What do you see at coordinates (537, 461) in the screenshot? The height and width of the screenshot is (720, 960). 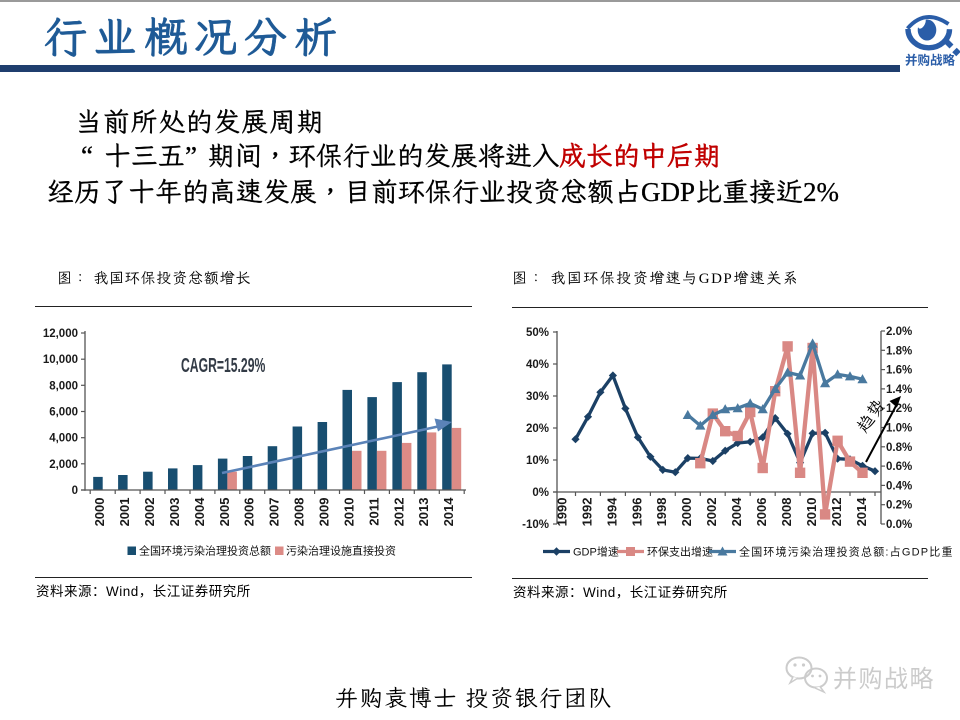 I see `svg-text: 10%` at bounding box center [537, 461].